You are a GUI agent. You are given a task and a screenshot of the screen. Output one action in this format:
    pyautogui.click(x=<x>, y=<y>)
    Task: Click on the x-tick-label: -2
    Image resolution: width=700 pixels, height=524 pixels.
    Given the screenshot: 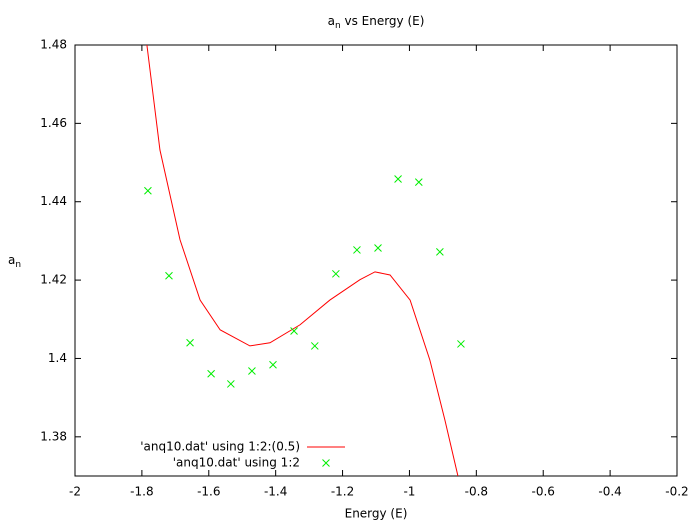 What is the action you would take?
    pyautogui.click(x=75, y=492)
    